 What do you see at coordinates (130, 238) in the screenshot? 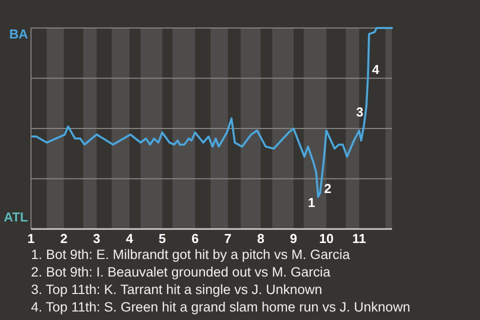
I see `x-tick-label: 4` at bounding box center [130, 238].